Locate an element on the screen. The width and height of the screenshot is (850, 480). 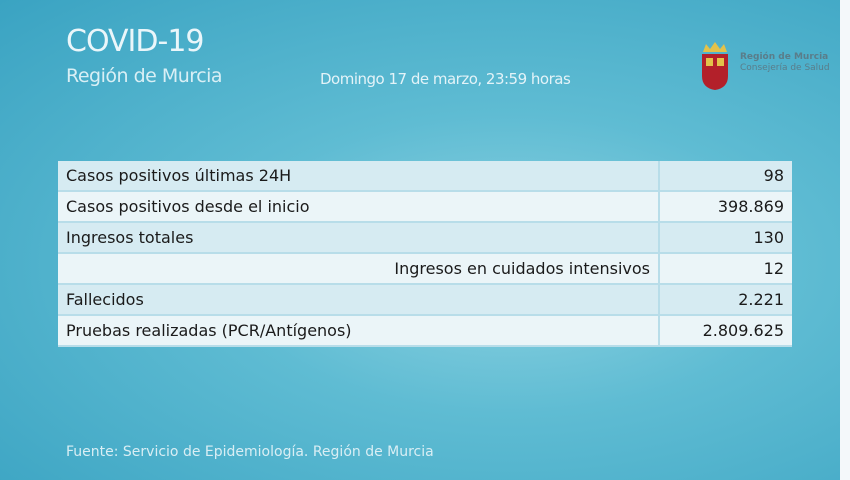
table-row: Ingresos totales 130 is located at coordinates (425, 238).